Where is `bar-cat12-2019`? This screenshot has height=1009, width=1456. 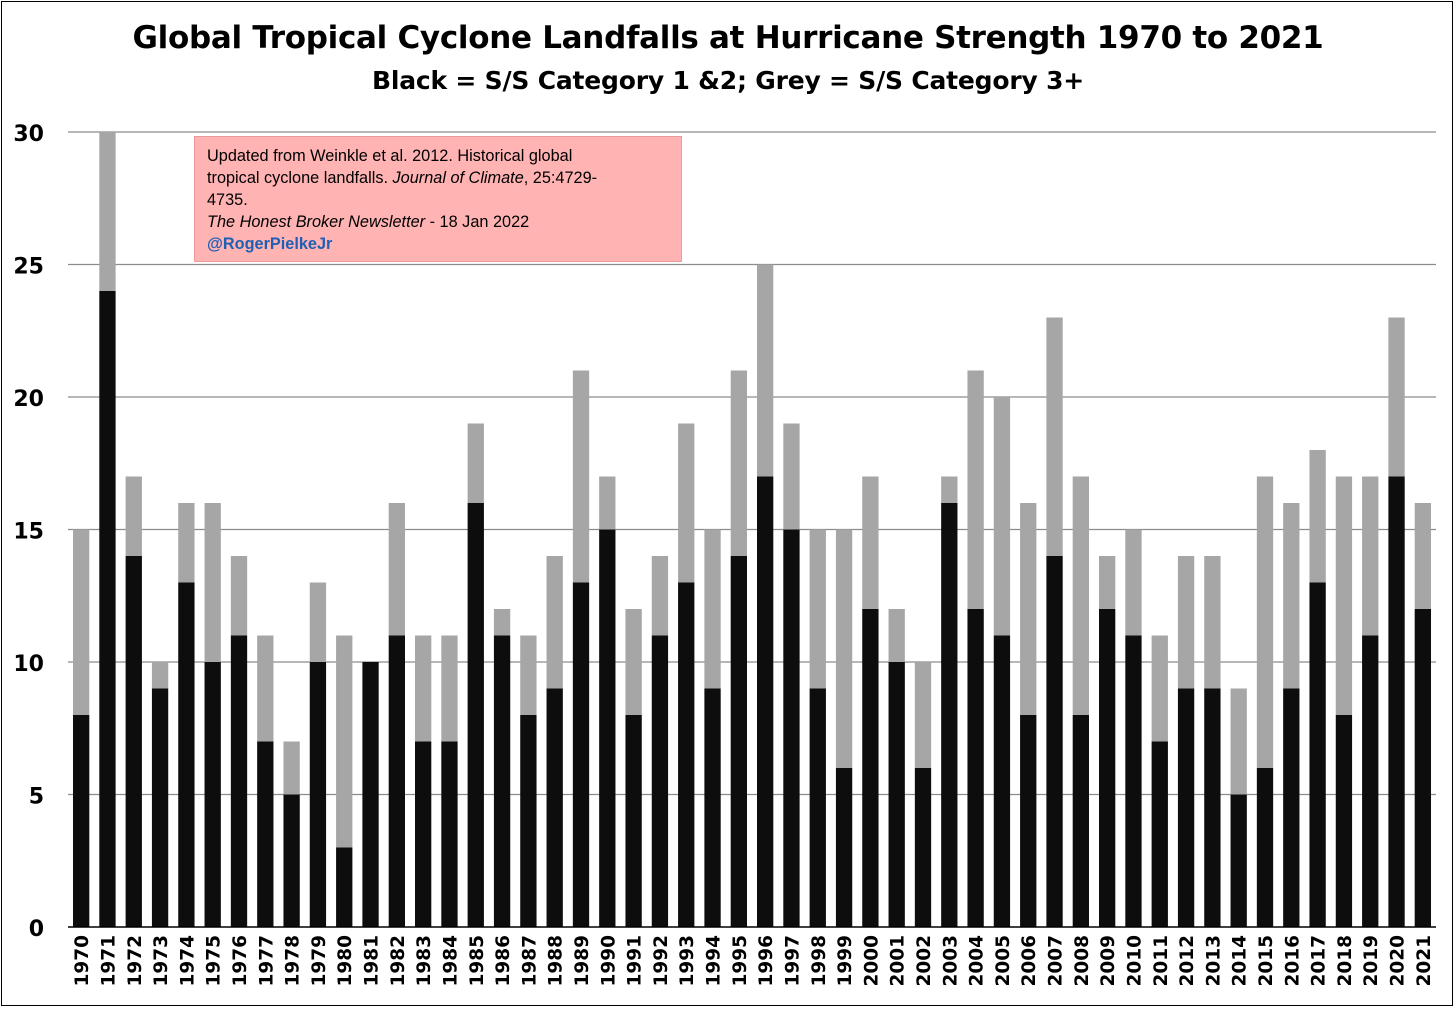 bar-cat12-2019 is located at coordinates (1370, 781).